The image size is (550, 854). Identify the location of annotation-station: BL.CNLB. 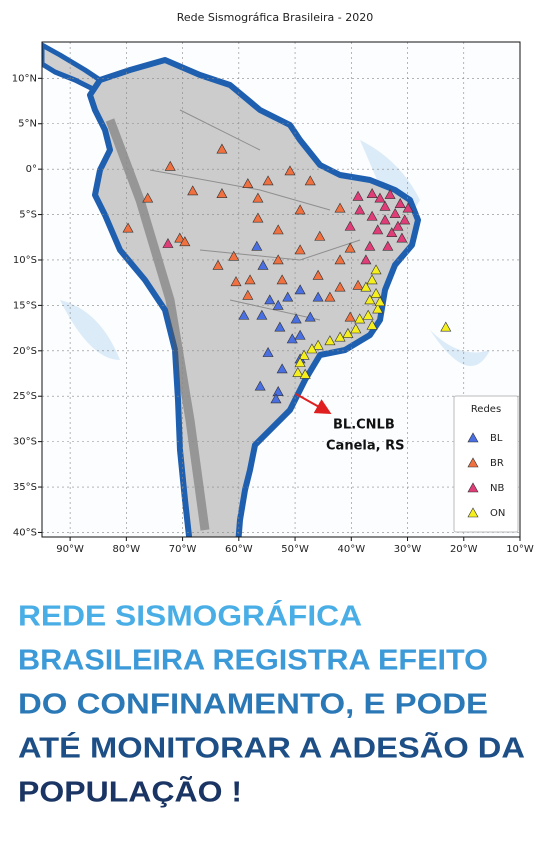
(364, 425).